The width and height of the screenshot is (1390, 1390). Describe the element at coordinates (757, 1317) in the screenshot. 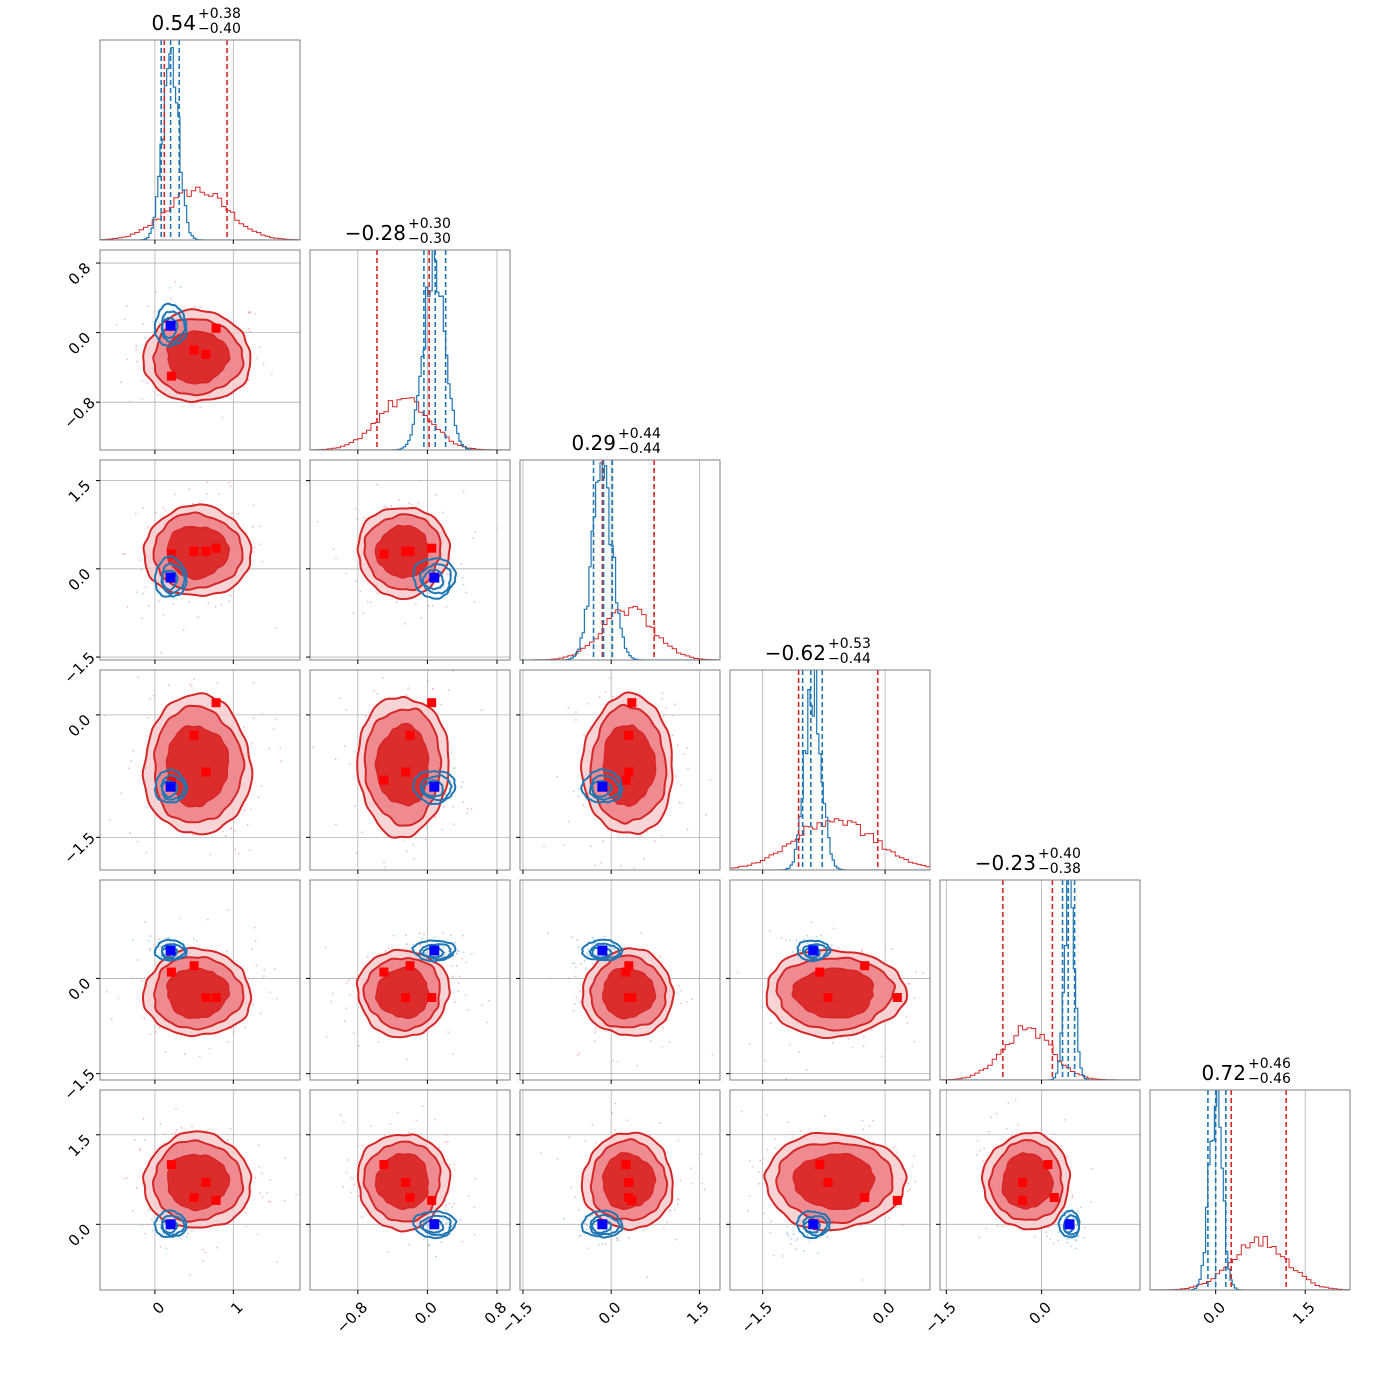

I see `x-tick-label: −1.5` at that location.